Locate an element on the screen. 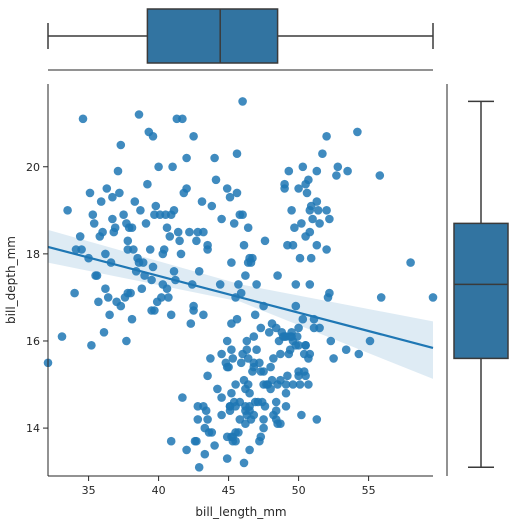 Image resolution: width=527 pixels, height=523 pixels. y-tick-label: 18 is located at coordinates (33, 254).